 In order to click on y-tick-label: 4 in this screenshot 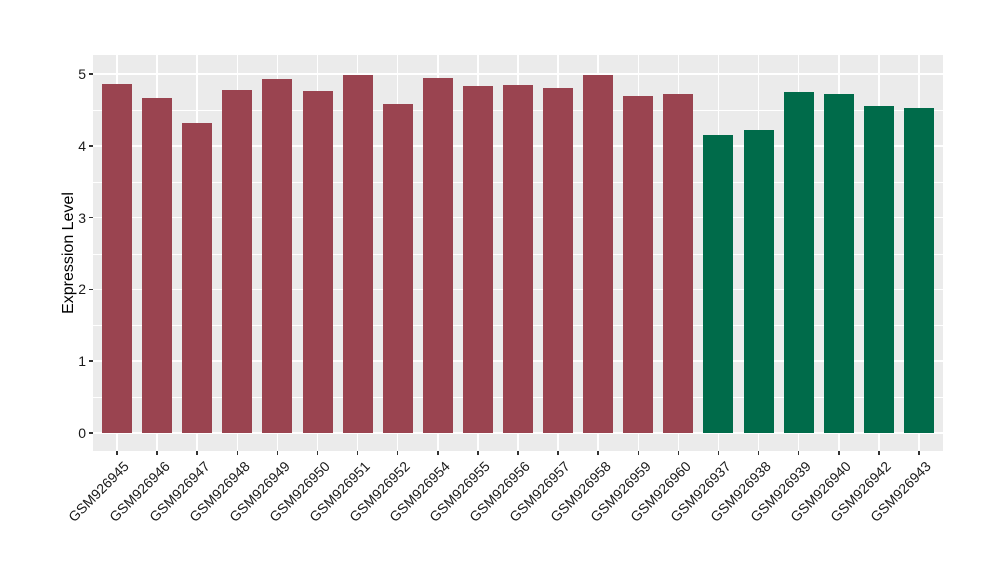, I will do `click(82, 145)`.